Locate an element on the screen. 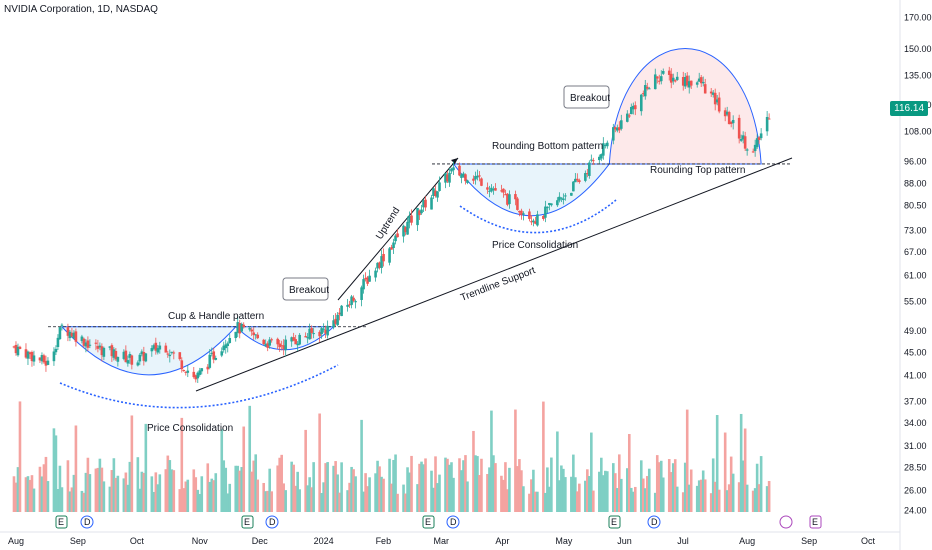 The width and height of the screenshot is (932, 550). y-tick-label: 80.50 is located at coordinates (915, 206).